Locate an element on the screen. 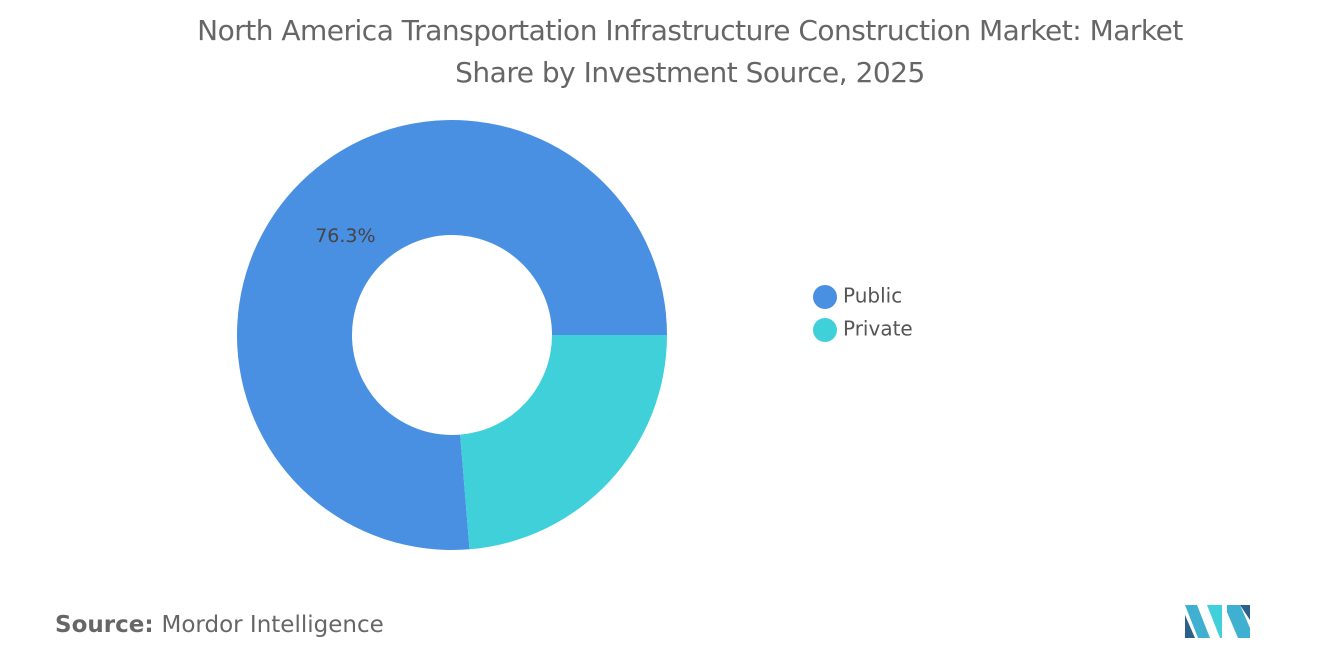  logo is located at coordinates (1217, 621).